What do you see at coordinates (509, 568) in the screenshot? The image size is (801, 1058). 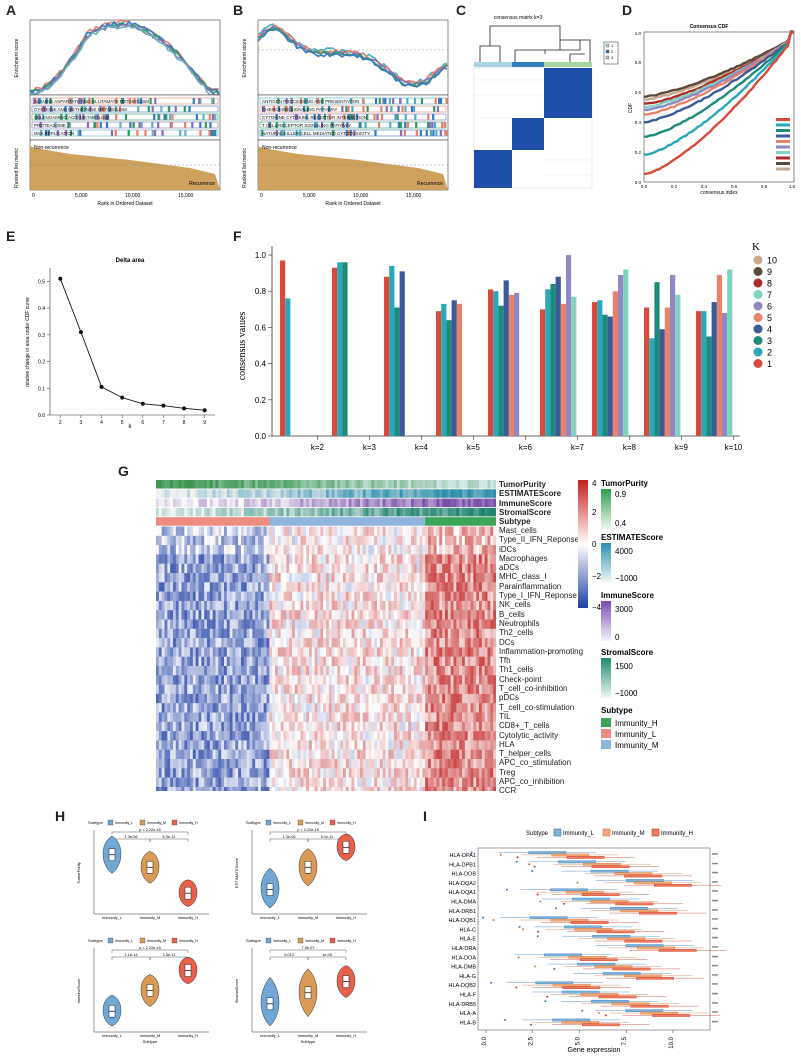 I see `heatmap-row-label: aDCs` at bounding box center [509, 568].